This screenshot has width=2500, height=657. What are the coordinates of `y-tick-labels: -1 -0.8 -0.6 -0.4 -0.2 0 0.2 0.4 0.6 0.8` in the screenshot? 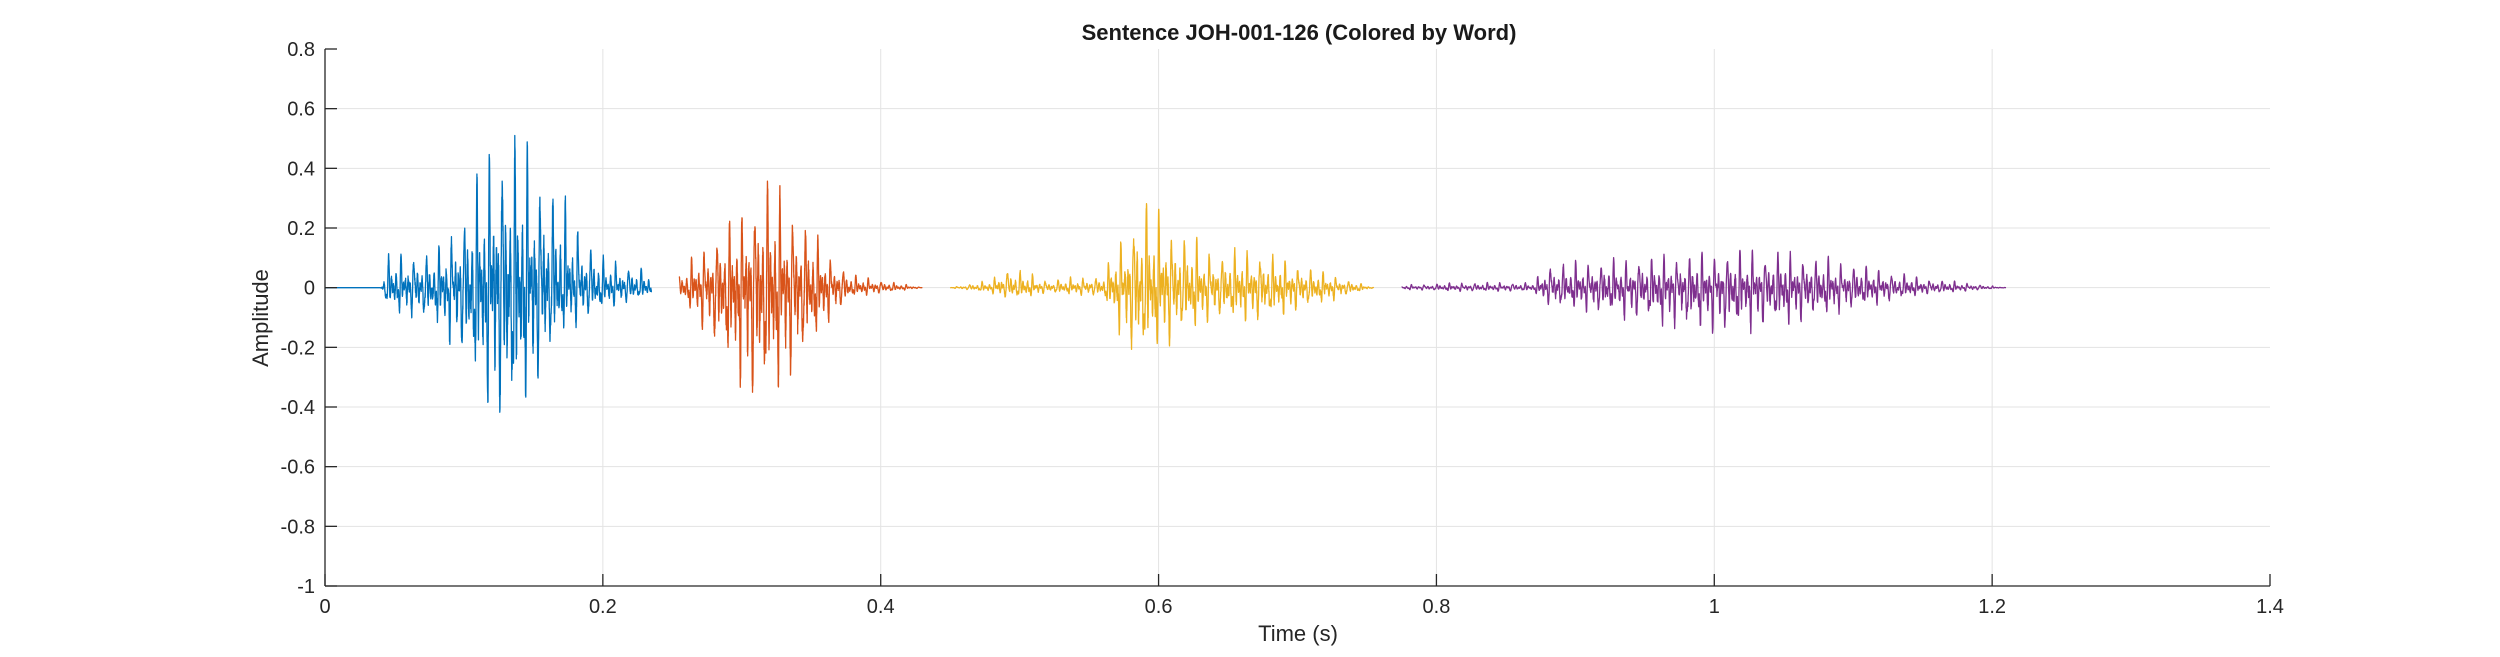 It's located at (298, 318).